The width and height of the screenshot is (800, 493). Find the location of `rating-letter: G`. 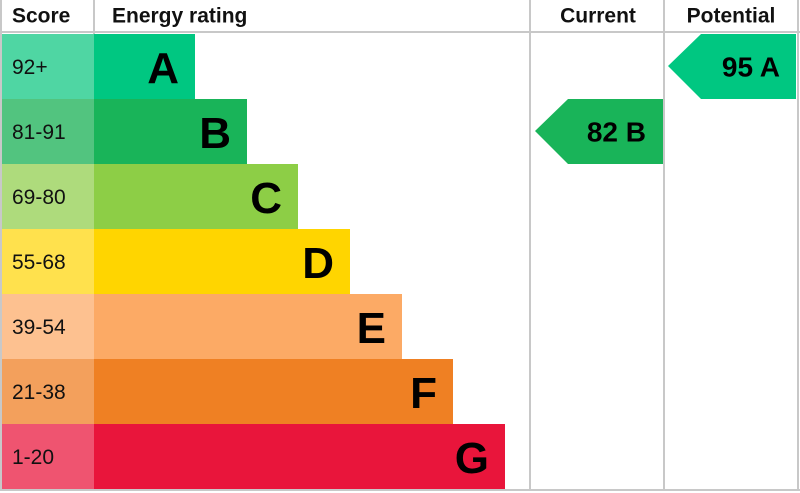

rating-letter: G is located at coordinates (472, 458).